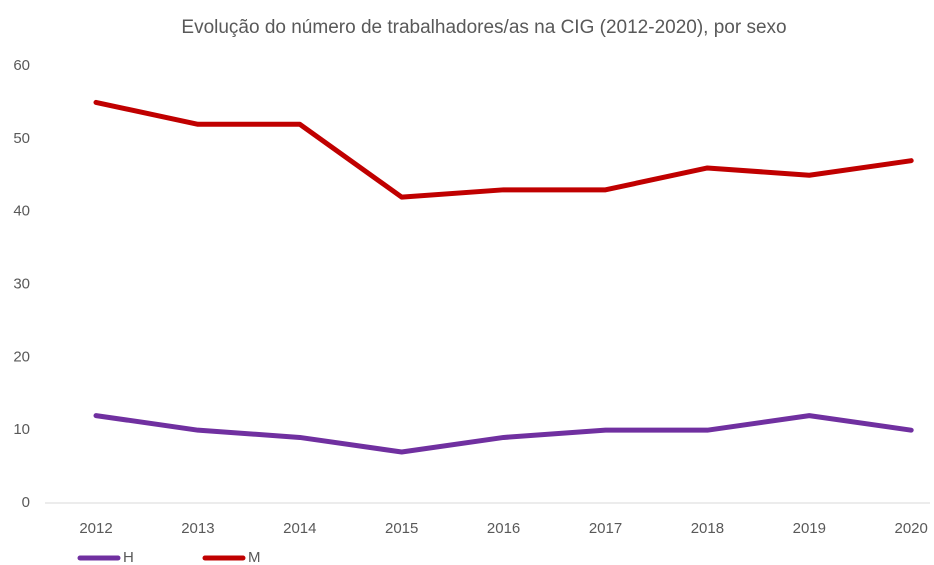  What do you see at coordinates (21, 65) in the screenshot?
I see `y-tick-label: 60` at bounding box center [21, 65].